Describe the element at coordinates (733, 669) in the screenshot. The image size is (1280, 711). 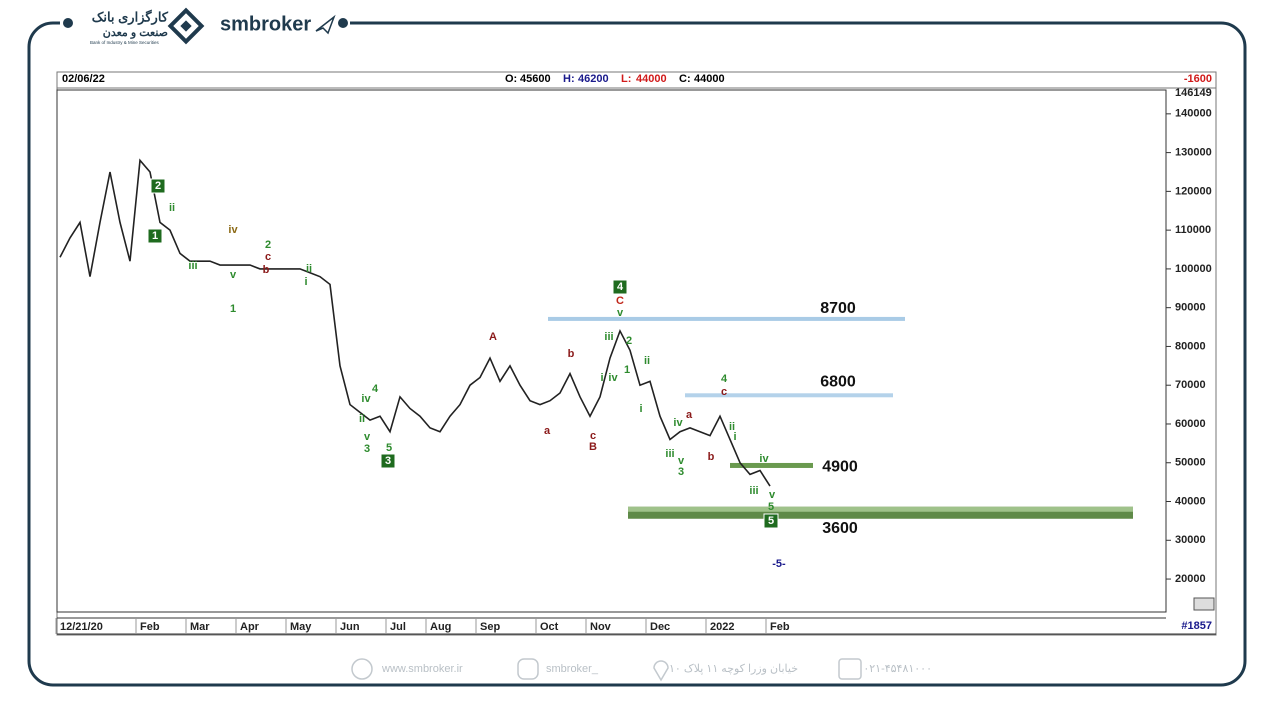
I see `address: خیابان وزرا کوچه ۱۱ پلاک ۱۰` at that location.